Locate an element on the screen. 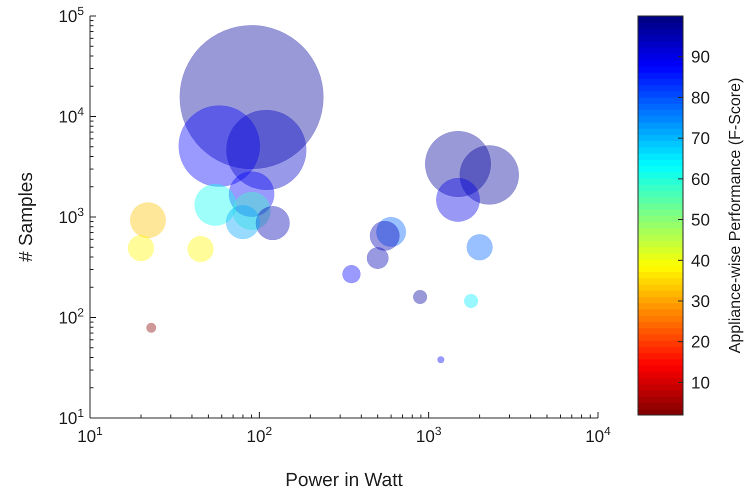  y-tick-label: 10$^{3}$ is located at coordinates (71, 216).